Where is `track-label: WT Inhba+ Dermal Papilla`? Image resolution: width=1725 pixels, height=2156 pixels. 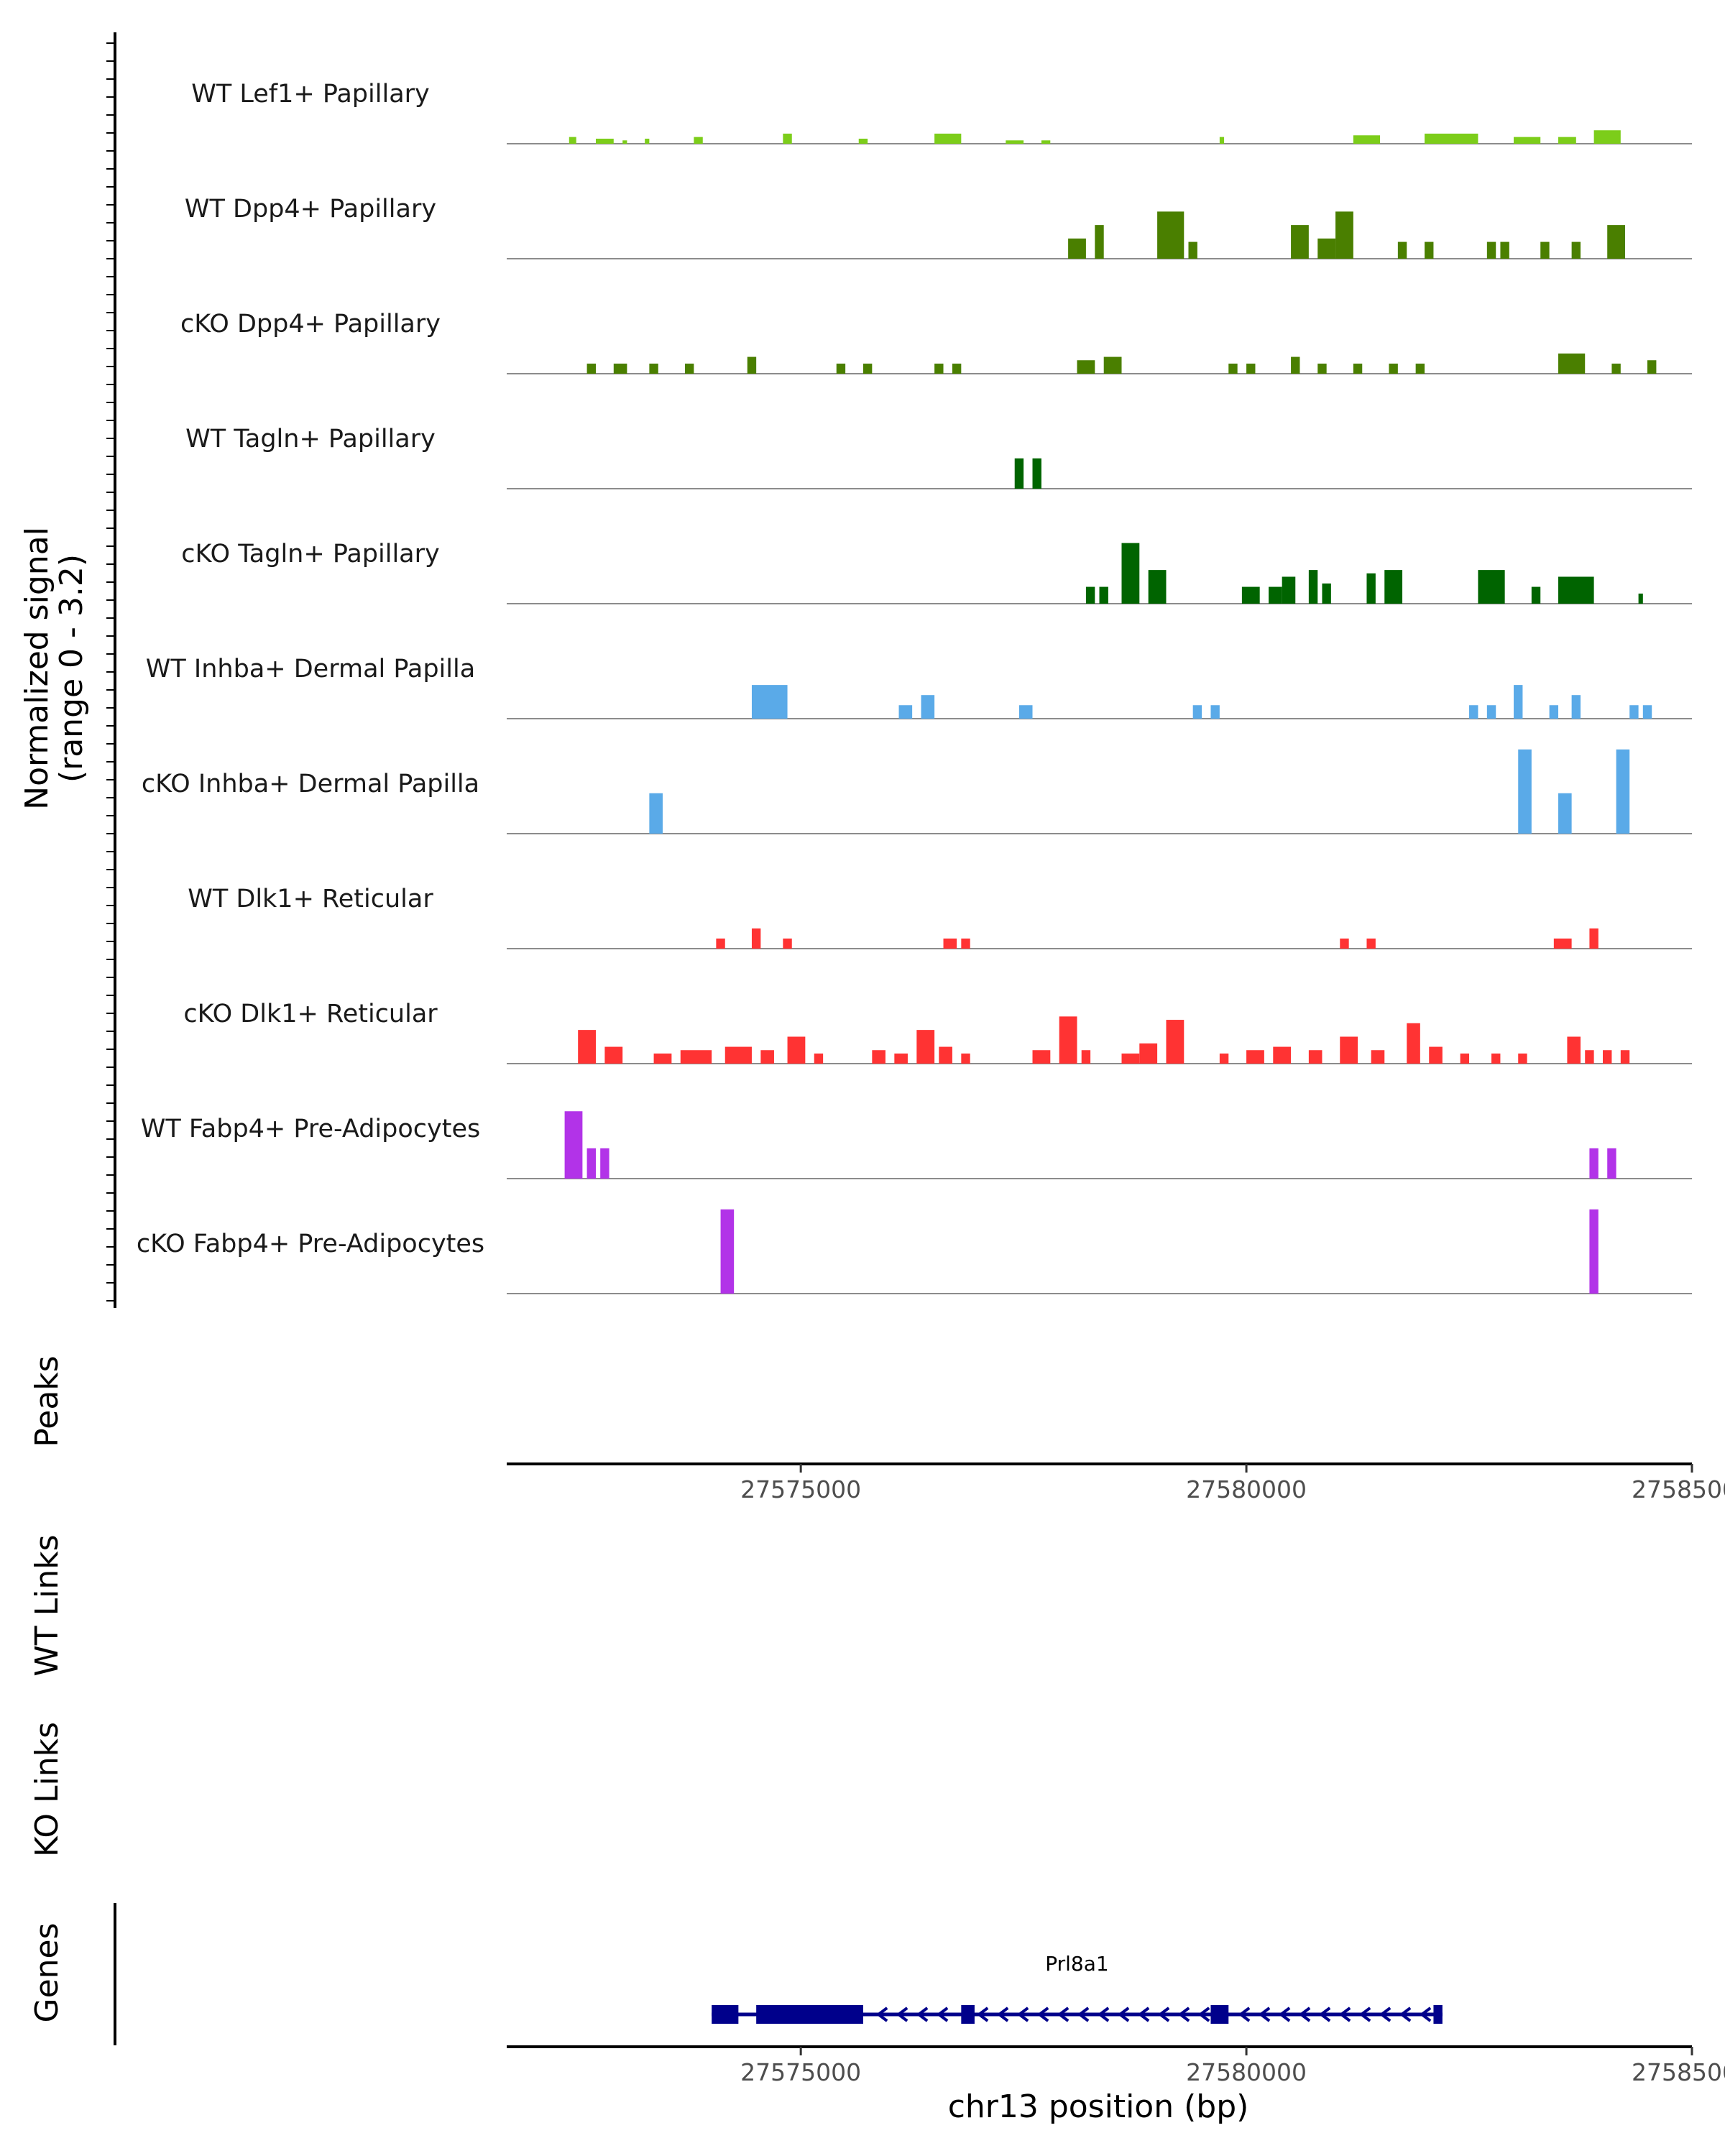
track-label: WT Inhba+ Dermal Papilla is located at coordinates (310, 669).